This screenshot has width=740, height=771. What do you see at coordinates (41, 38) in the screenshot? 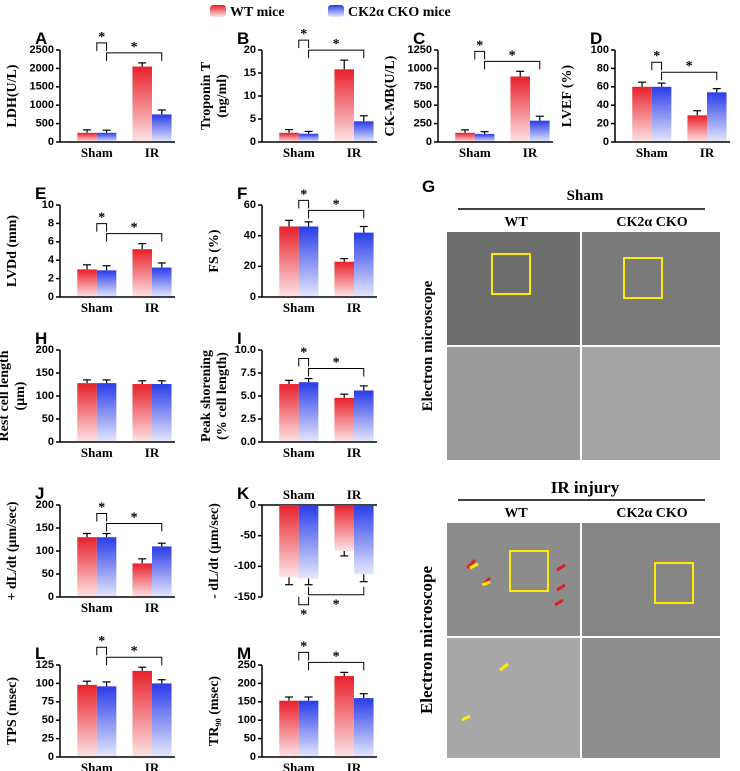
I see `panel-label: A` at bounding box center [41, 38].